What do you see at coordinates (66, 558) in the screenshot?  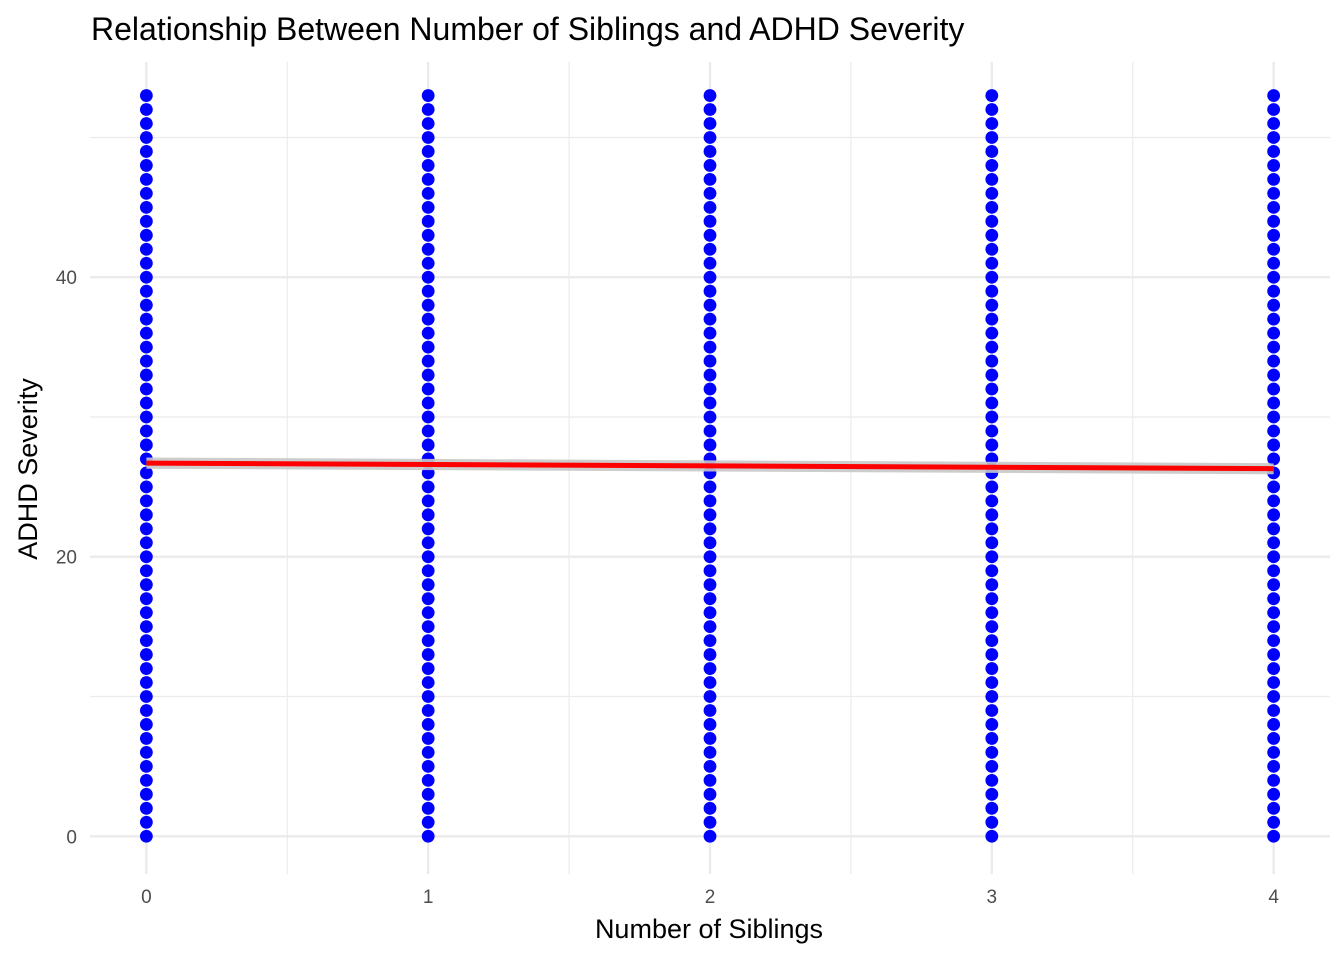 I see `y-axis-tick-labels: 0 20 40` at bounding box center [66, 558].